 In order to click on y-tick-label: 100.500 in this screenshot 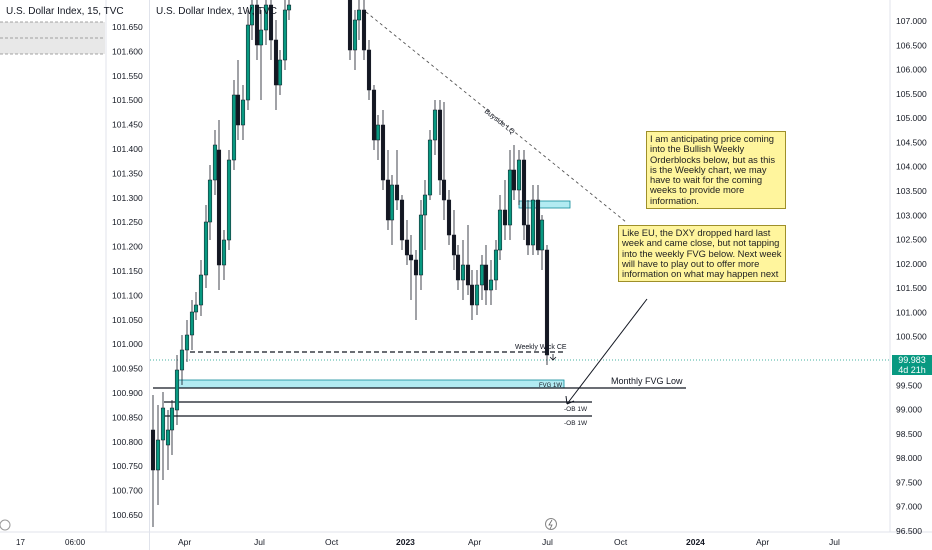, I will do `click(911, 337)`.